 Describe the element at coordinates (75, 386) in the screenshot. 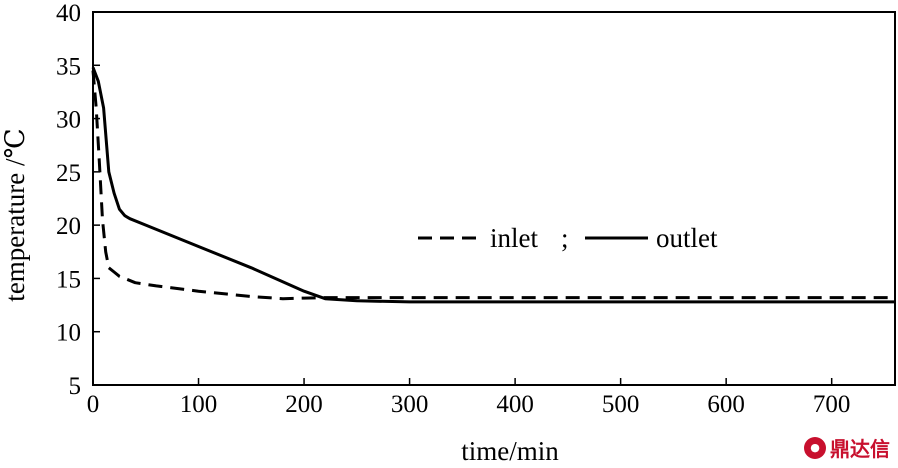

I see `y-tick-label: 5` at that location.